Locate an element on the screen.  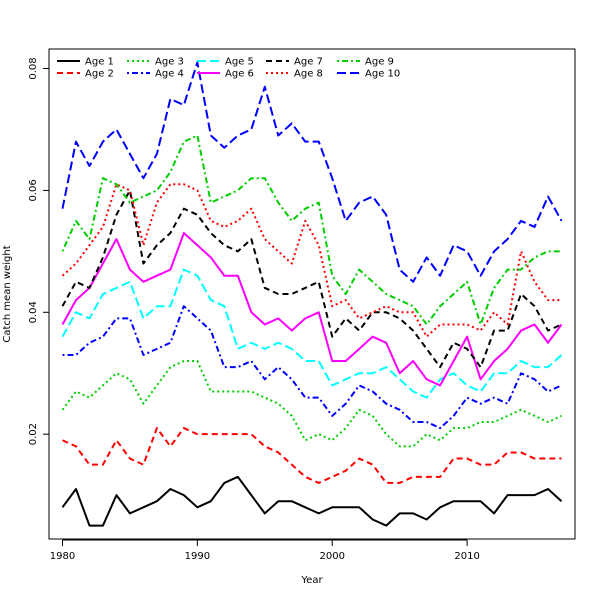
y-tick-label: 0.08 is located at coordinates (33, 68).